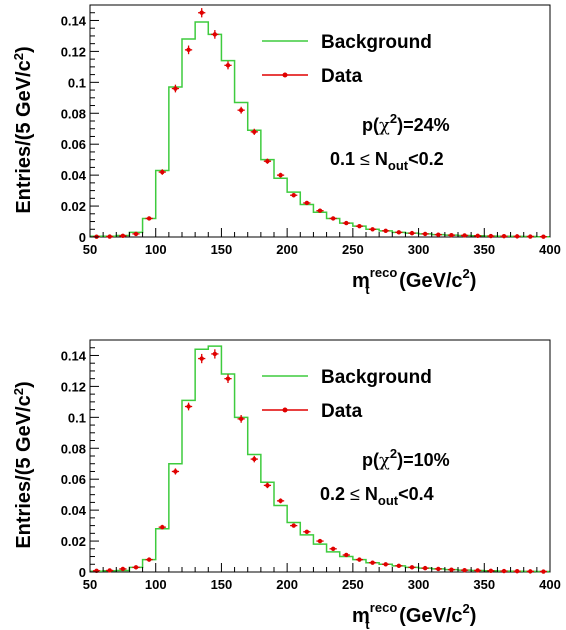  I want to click on x-axis-title-sup: reco, so click(384, 272).